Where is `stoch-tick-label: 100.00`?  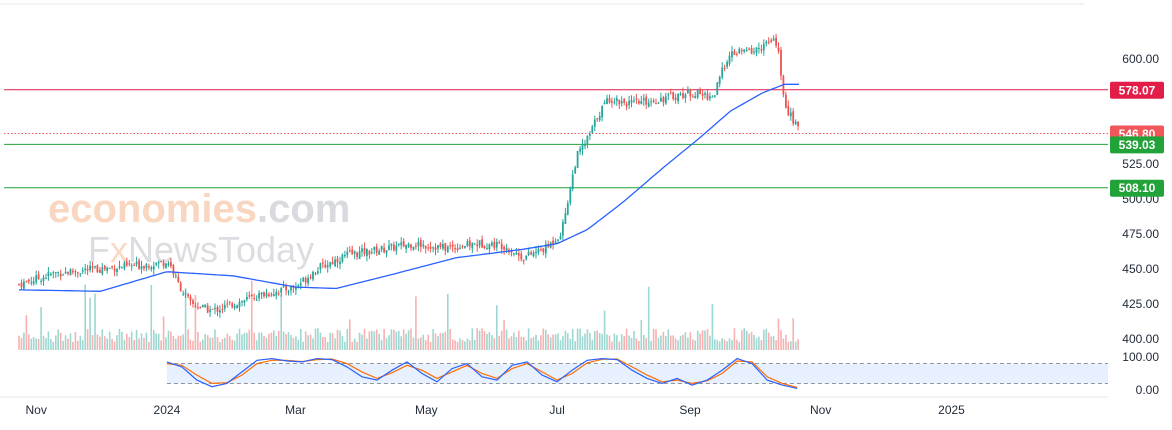 stoch-tick-label: 100.00 is located at coordinates (1140, 357).